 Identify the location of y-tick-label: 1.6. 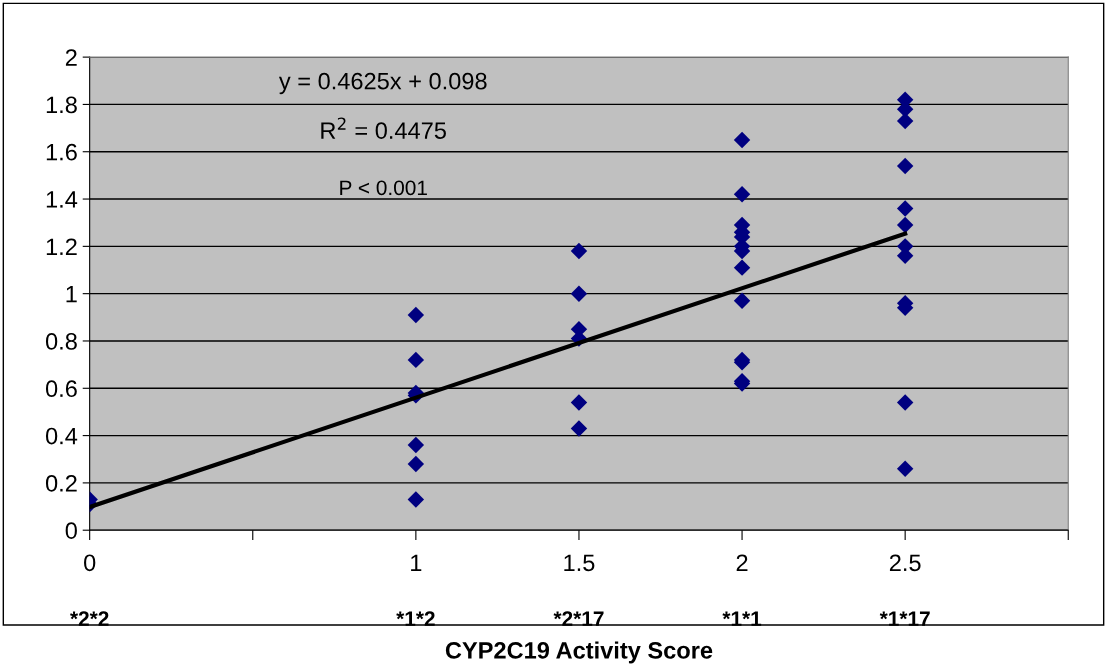
(61, 152).